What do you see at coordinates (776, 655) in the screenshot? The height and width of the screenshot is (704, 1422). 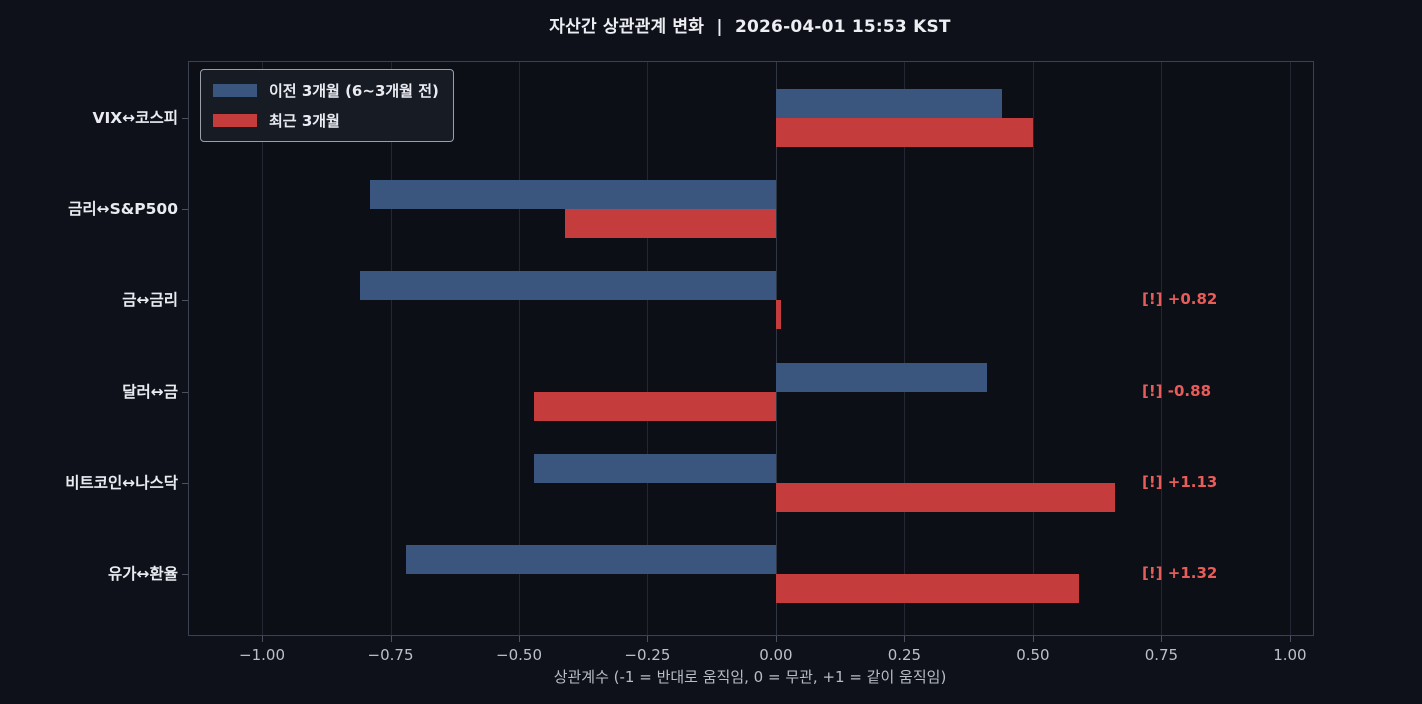 I see `x-tick-label: 0.00` at bounding box center [776, 655].